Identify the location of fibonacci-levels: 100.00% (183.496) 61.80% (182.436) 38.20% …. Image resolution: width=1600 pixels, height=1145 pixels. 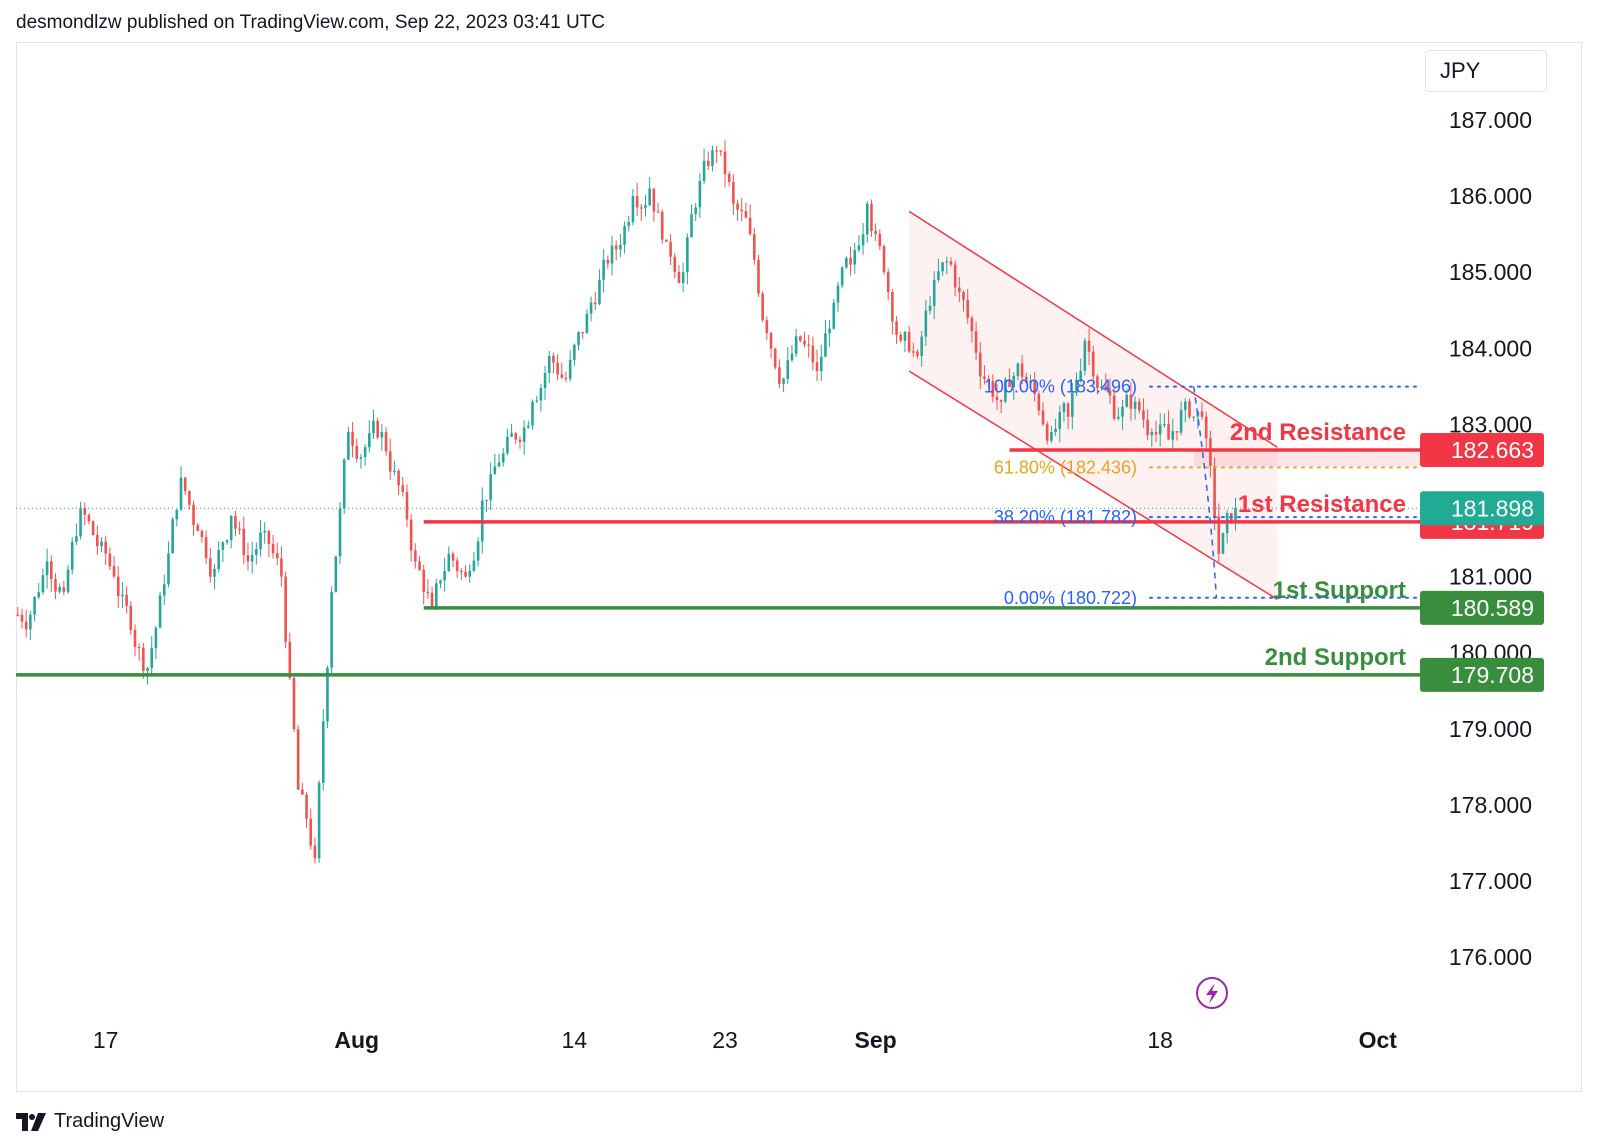
(1202, 492).